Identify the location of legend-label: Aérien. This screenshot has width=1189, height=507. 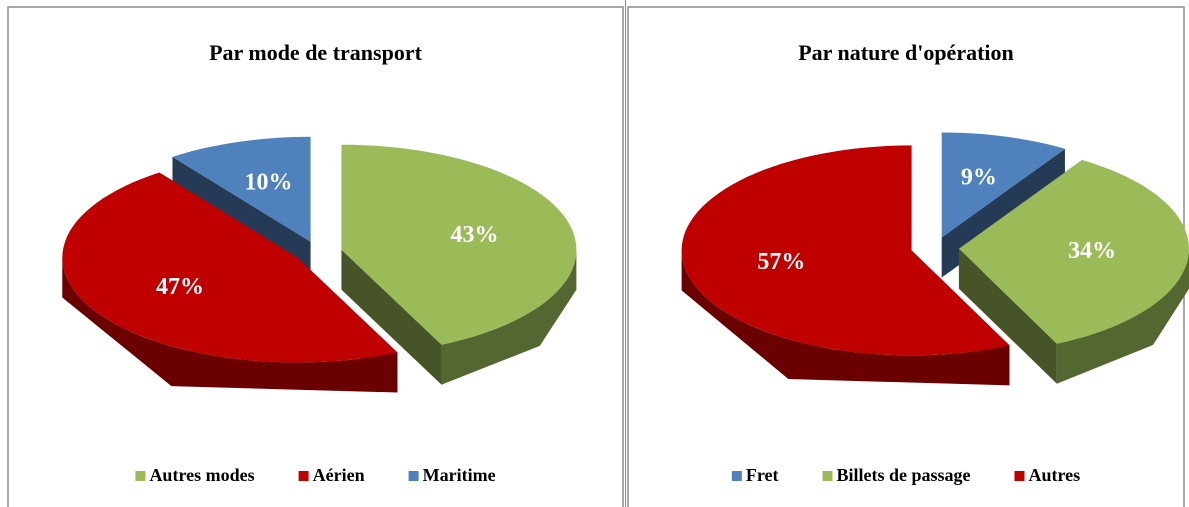
(339, 475).